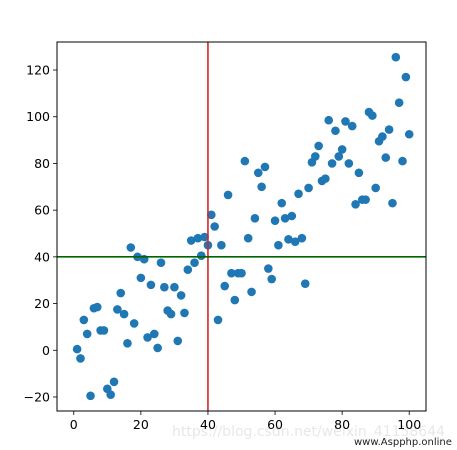 The image size is (457, 450). What do you see at coordinates (342, 424) in the screenshot?
I see `x-tick-label: 80` at bounding box center [342, 424].